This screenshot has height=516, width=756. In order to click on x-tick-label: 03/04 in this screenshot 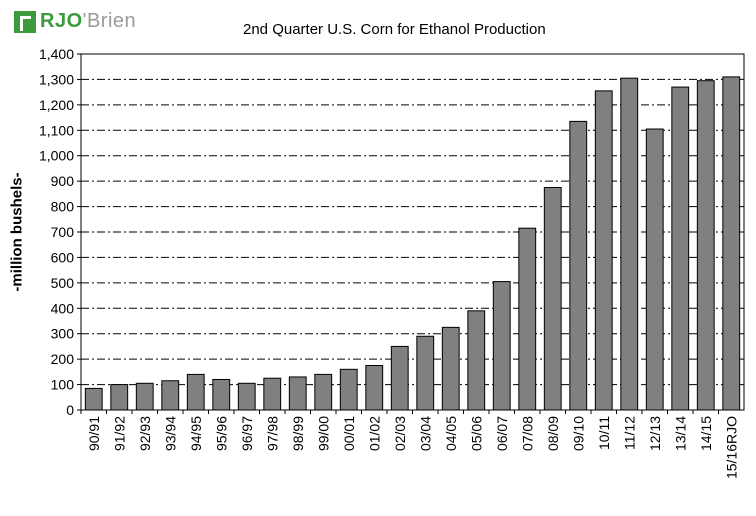, I will do `click(425, 433)`.